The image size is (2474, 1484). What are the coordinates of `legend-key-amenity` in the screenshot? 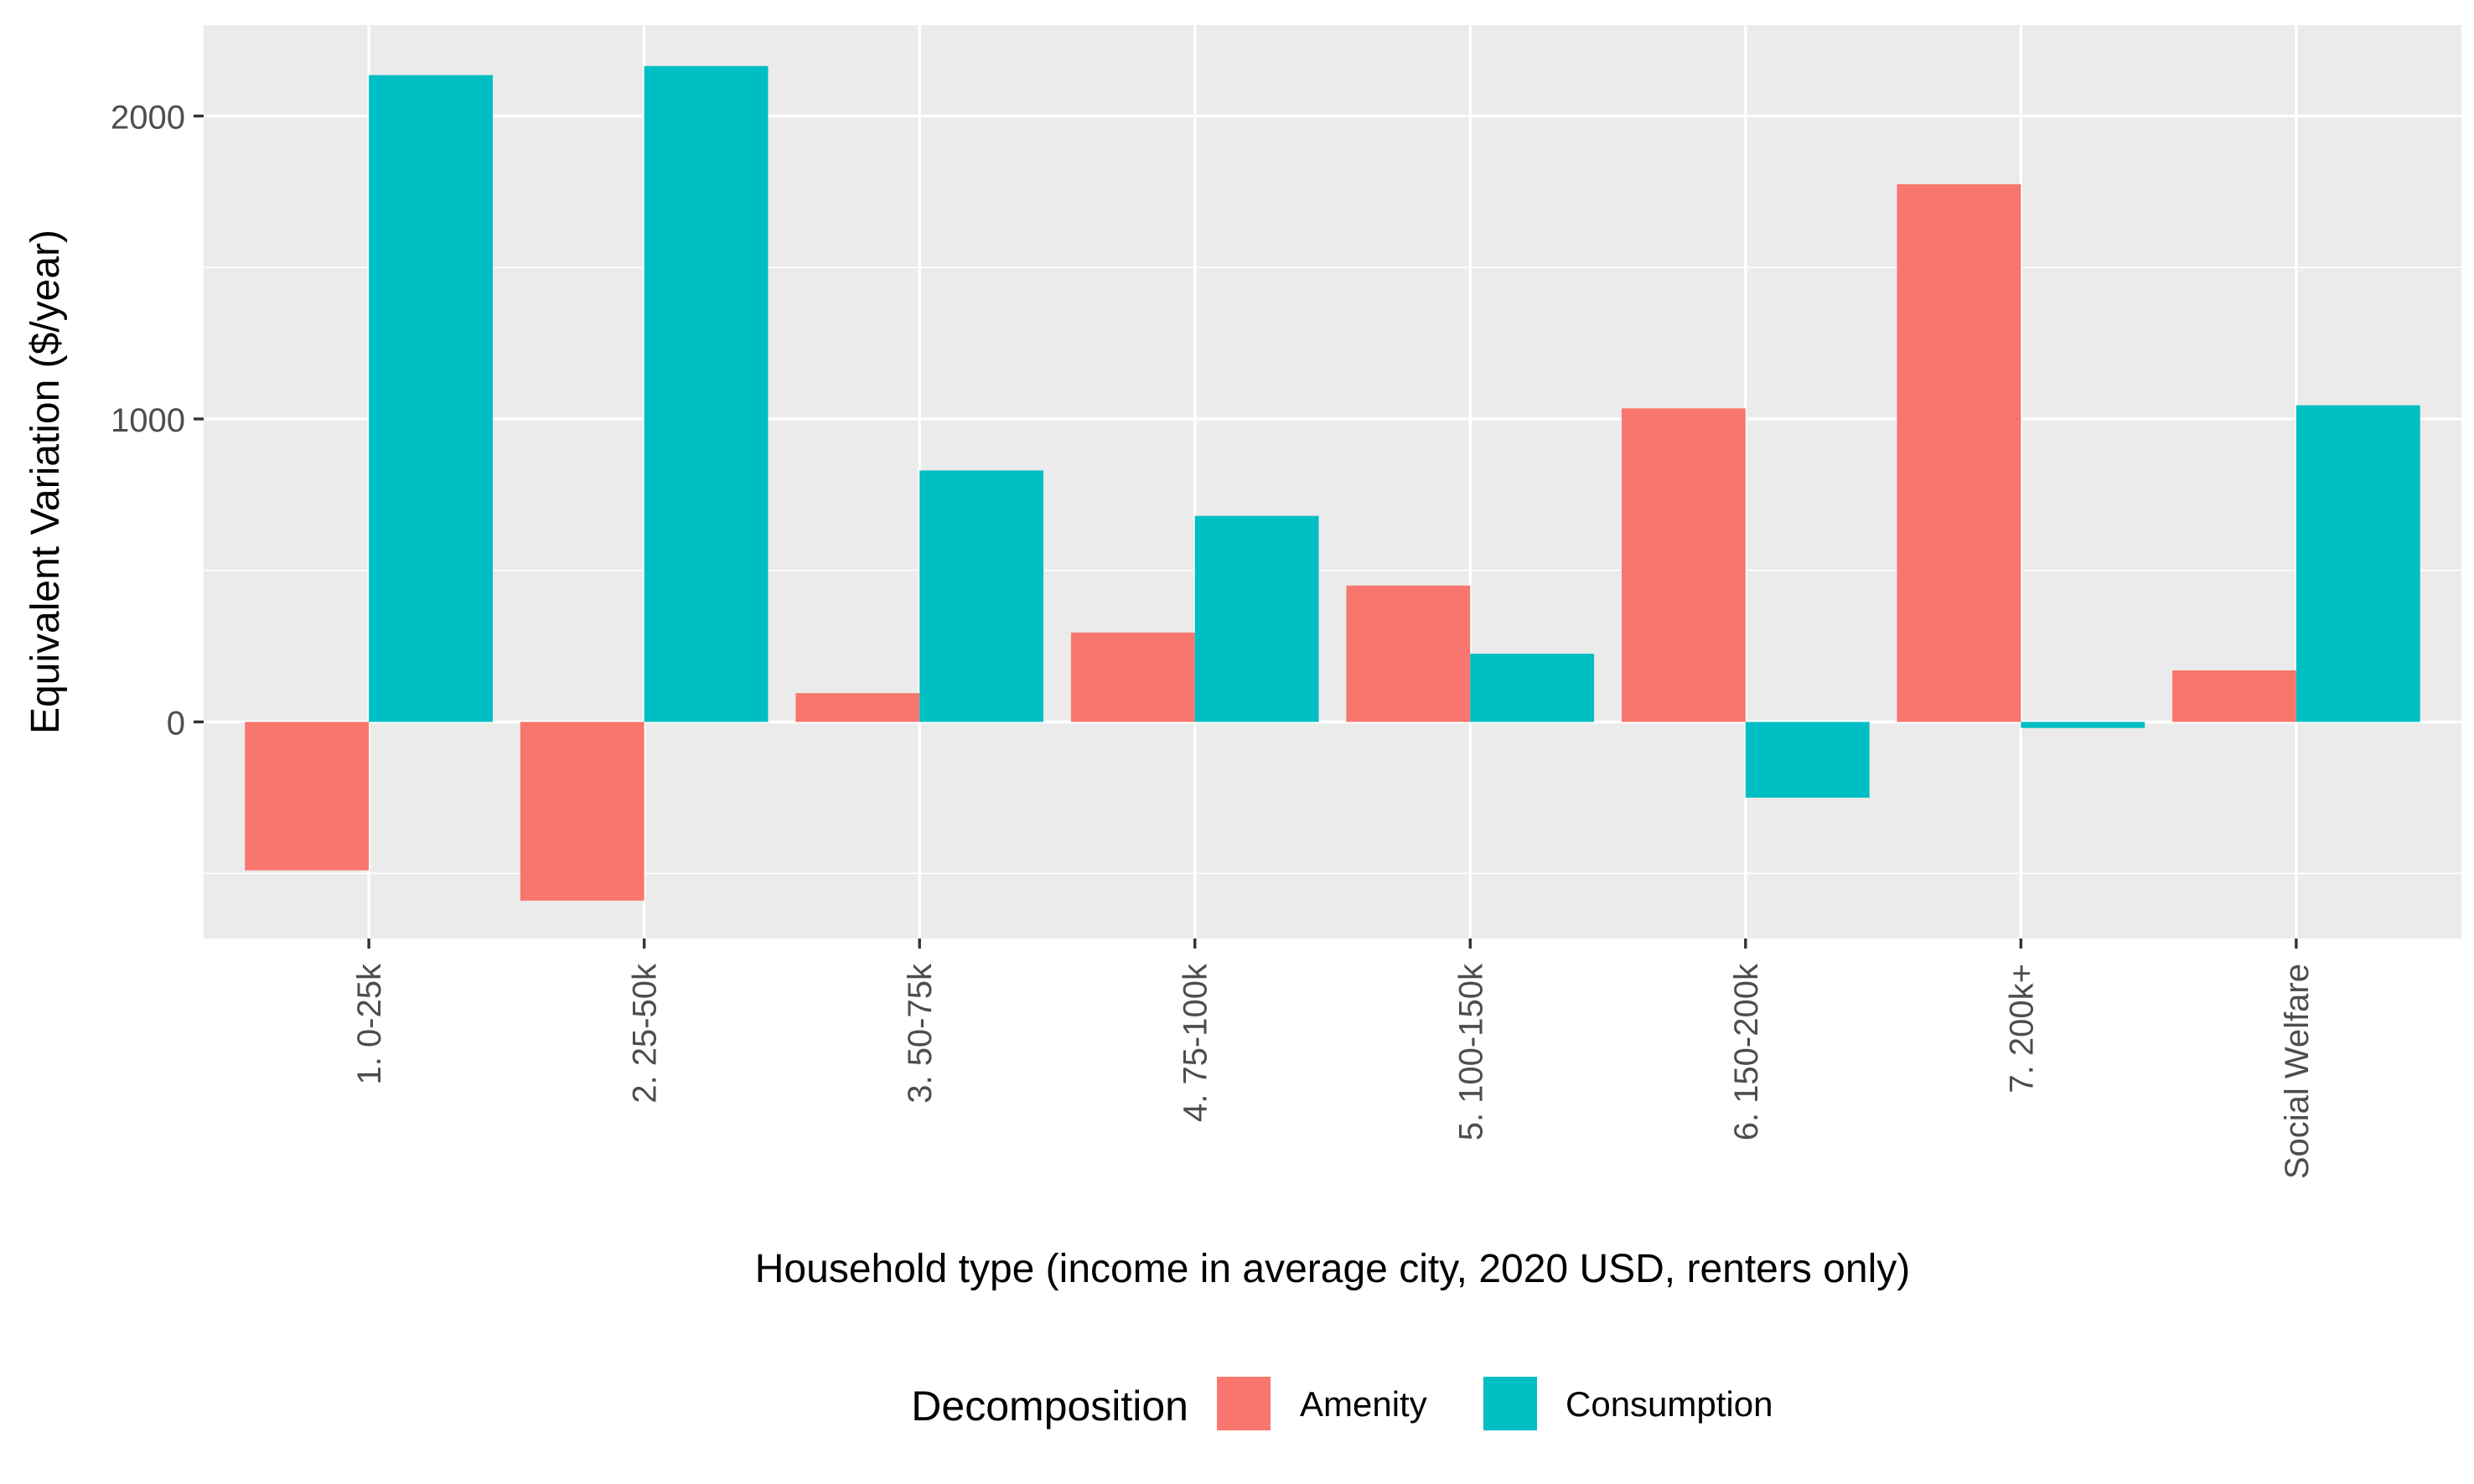 It's located at (1244, 1403).